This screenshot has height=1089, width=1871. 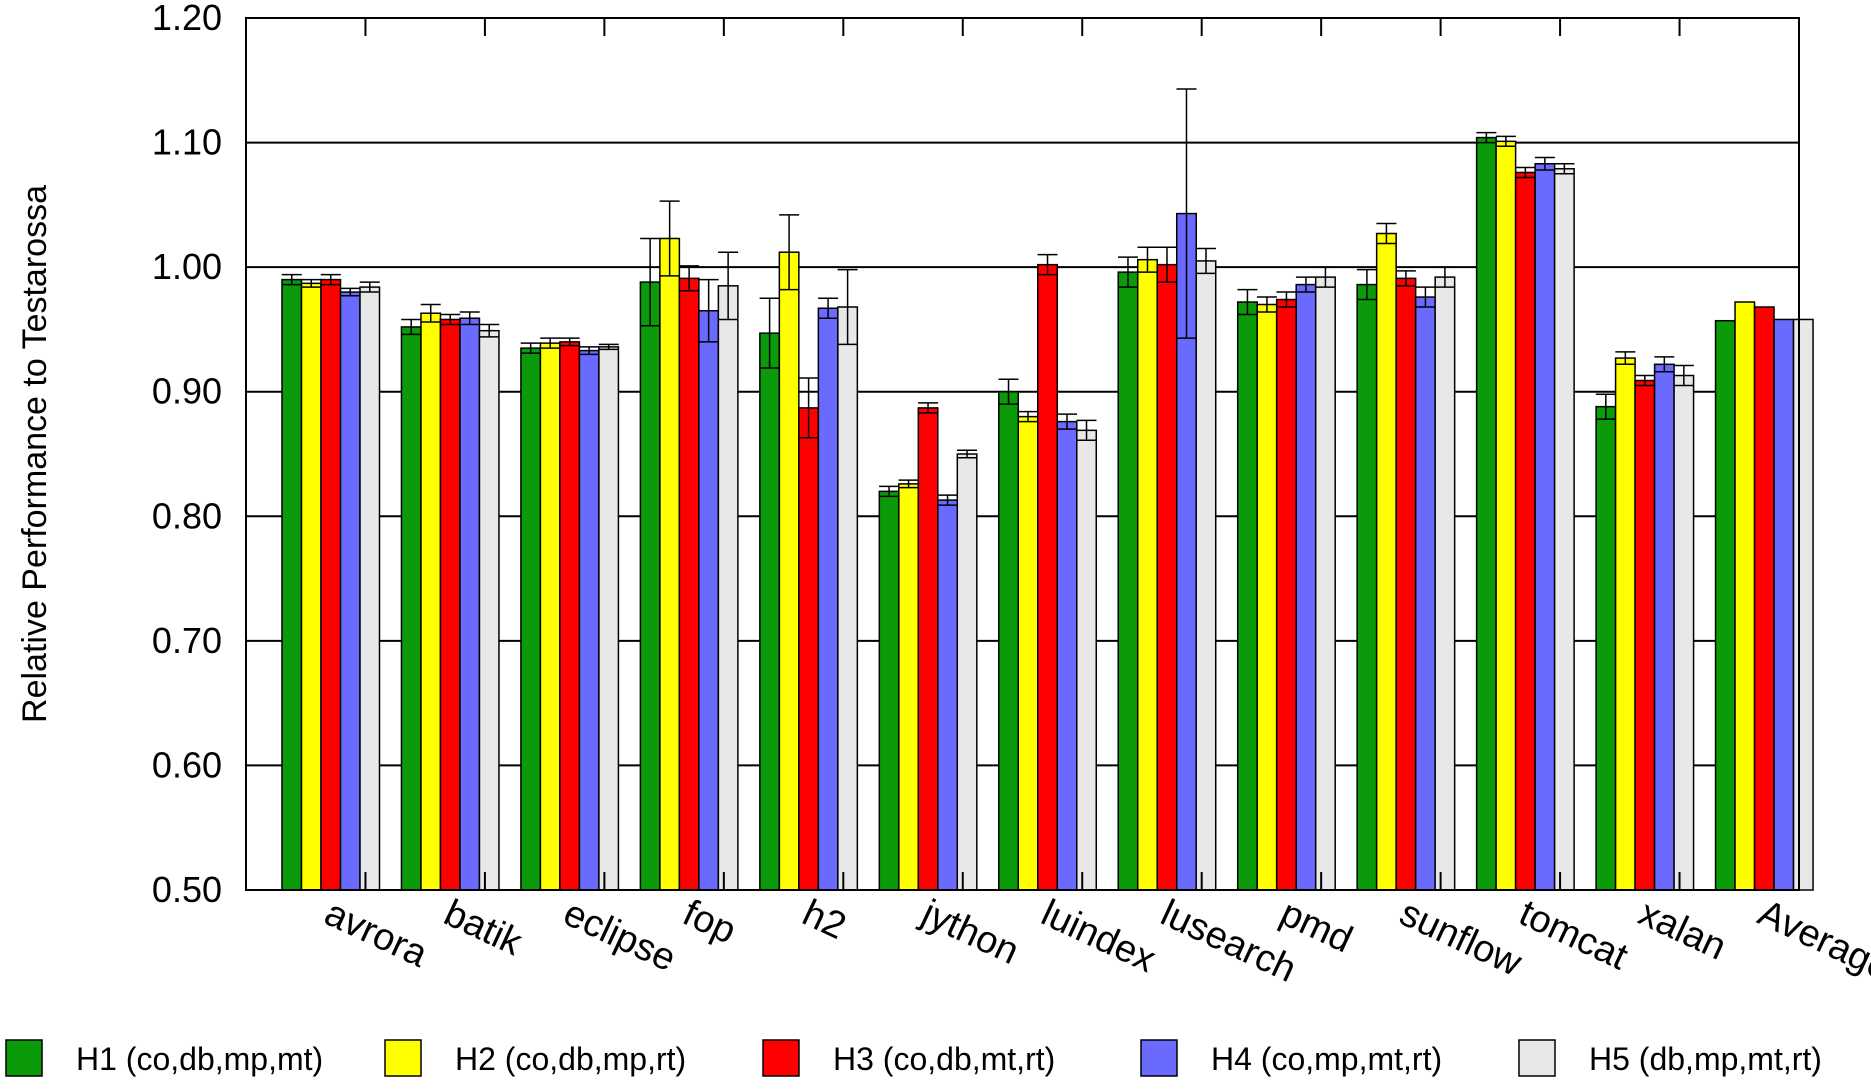 I want to click on category-label: avrora, so click(x=376, y=934).